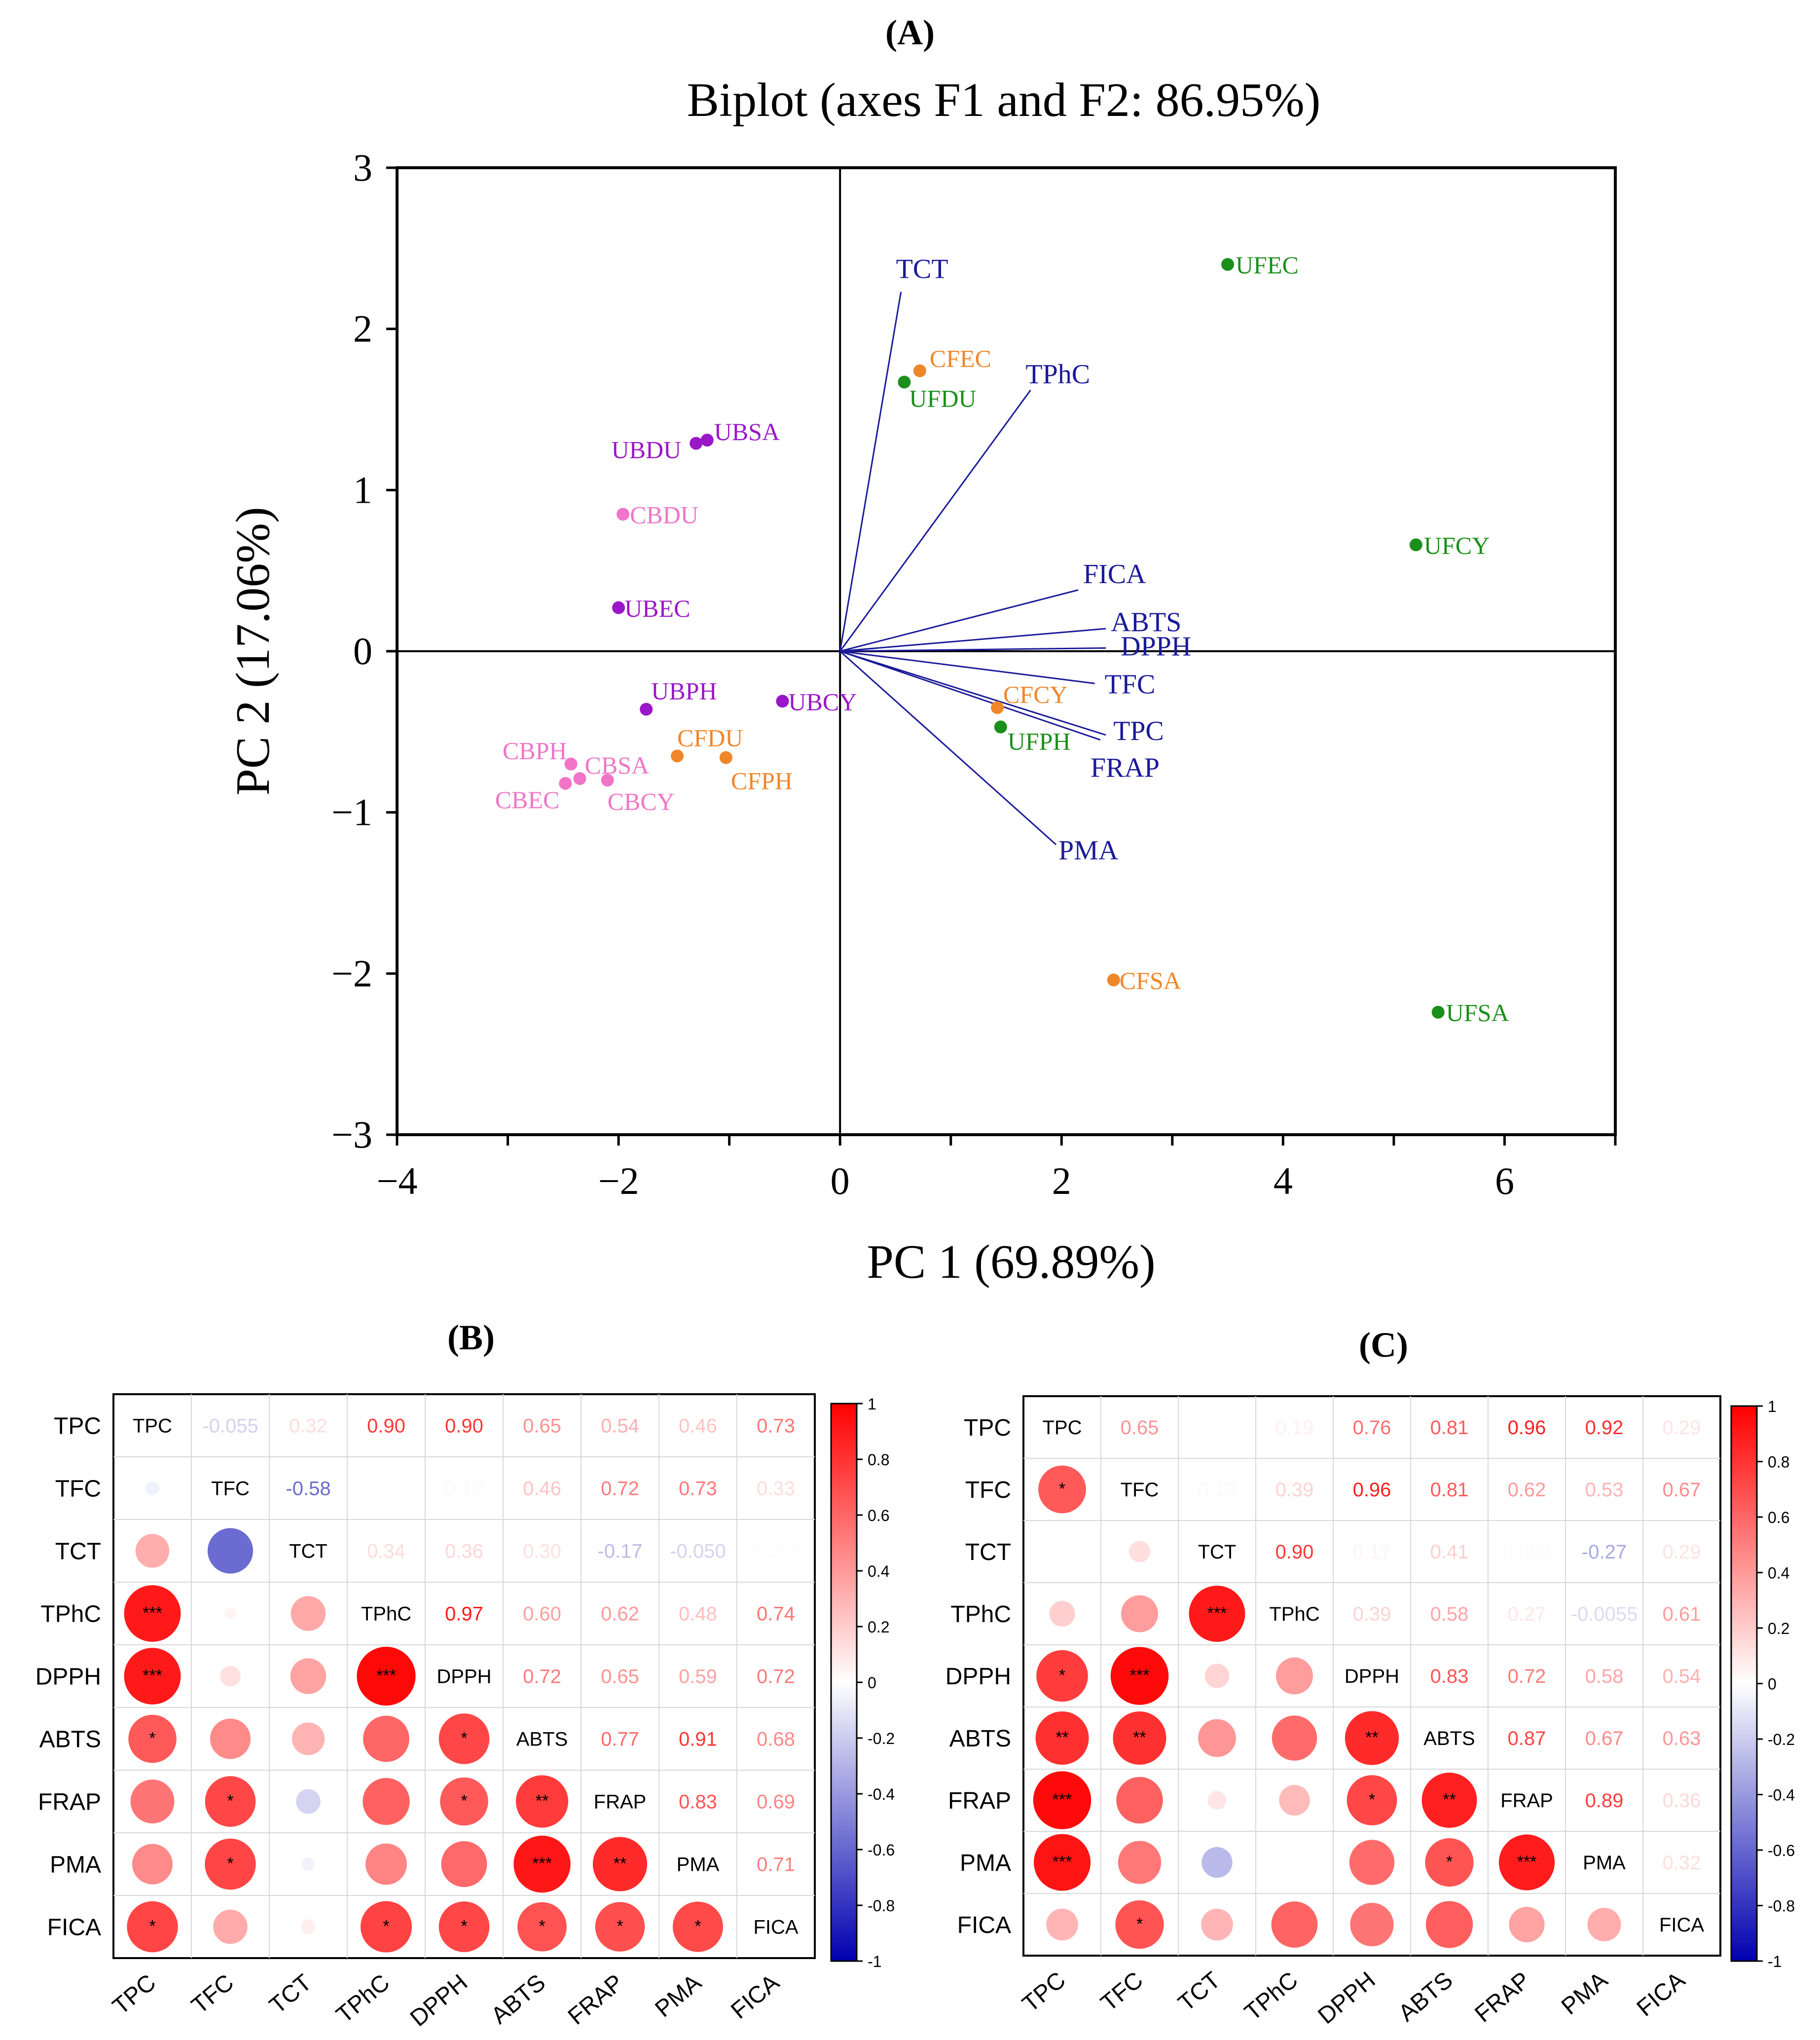  I want to click on diagonal-label: TPC, so click(152, 1426).